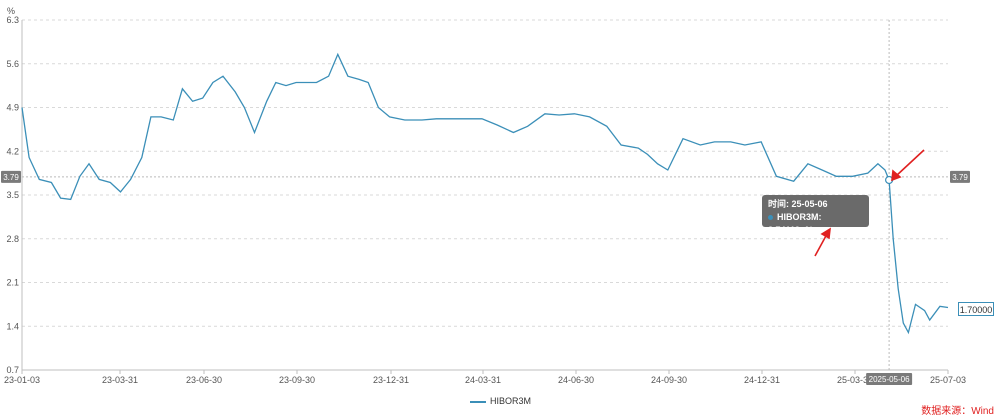 This screenshot has width=1000, height=419. Describe the element at coordinates (12, 370) in the screenshot. I see `y-tick-label: 0.7` at that location.